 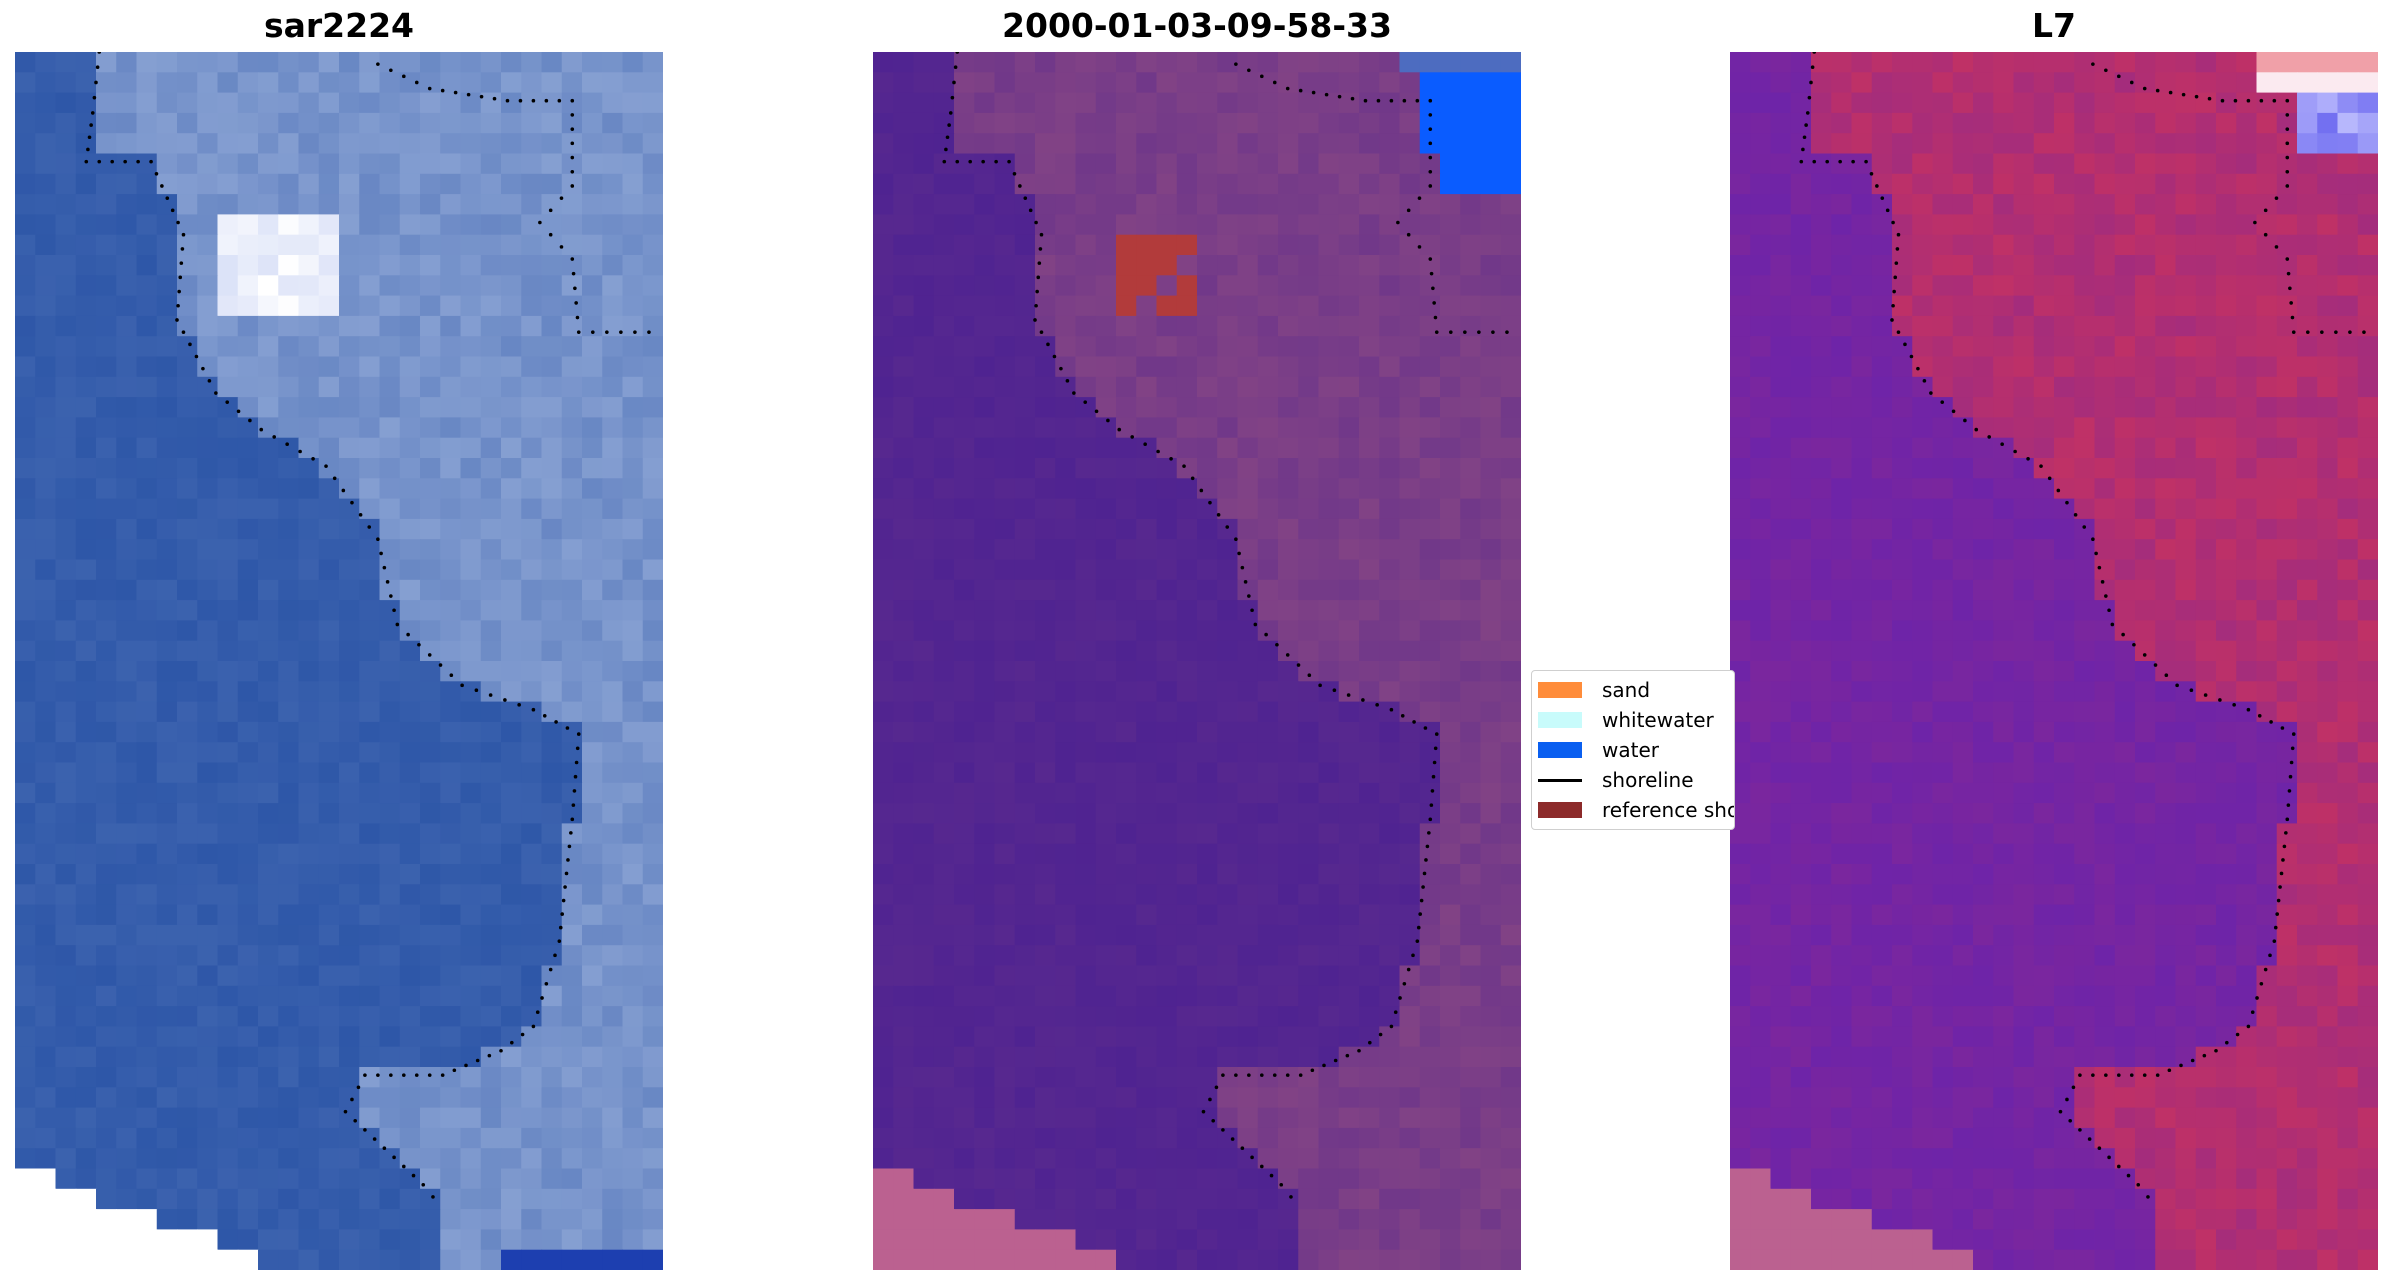 I want to click on legend-label-reference-shoreline: reference shoreline, so click(x=1668, y=810).